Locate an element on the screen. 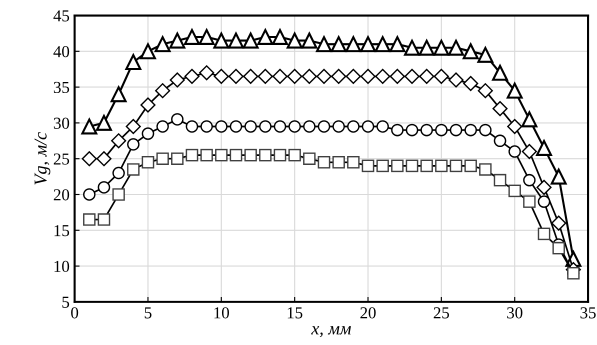 The width and height of the screenshot is (597, 345). y-tick-label: 25 is located at coordinates (62, 159).